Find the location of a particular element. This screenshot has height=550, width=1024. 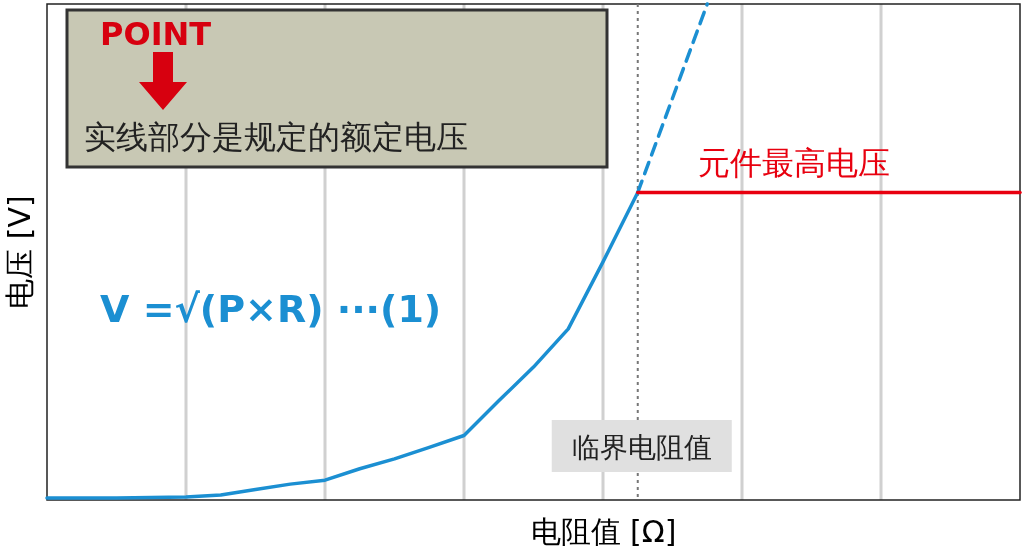

annotation: 实线部分是规定的额定电压 is located at coordinates (276, 137).